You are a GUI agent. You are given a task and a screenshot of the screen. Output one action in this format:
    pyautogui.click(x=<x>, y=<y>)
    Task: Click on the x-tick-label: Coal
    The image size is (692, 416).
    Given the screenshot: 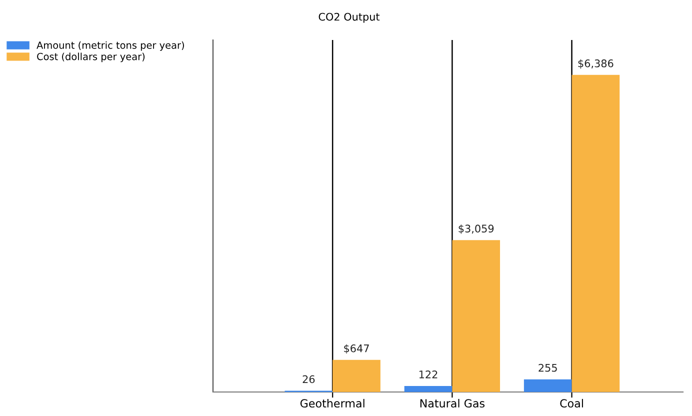 What is the action you would take?
    pyautogui.click(x=571, y=403)
    